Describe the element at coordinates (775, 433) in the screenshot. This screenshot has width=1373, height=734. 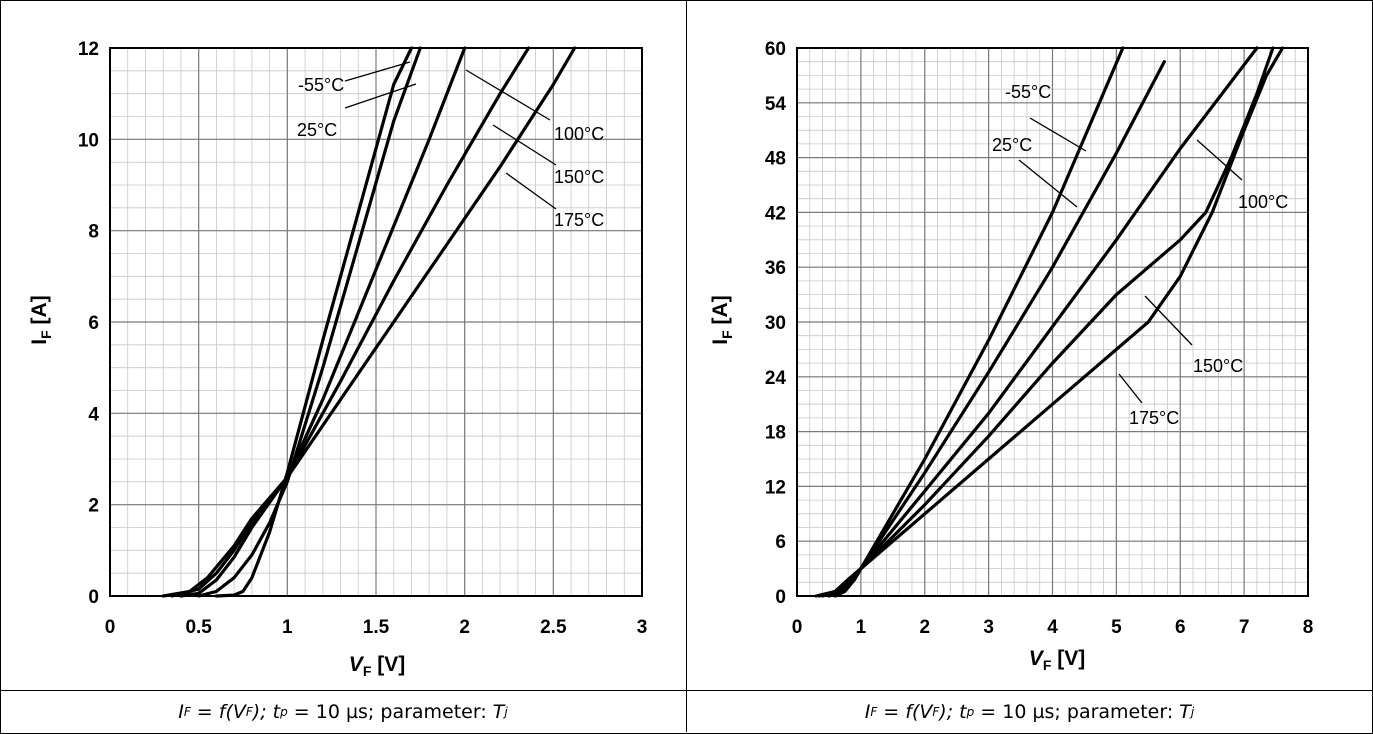
I see `y-tick-label: 18` at that location.